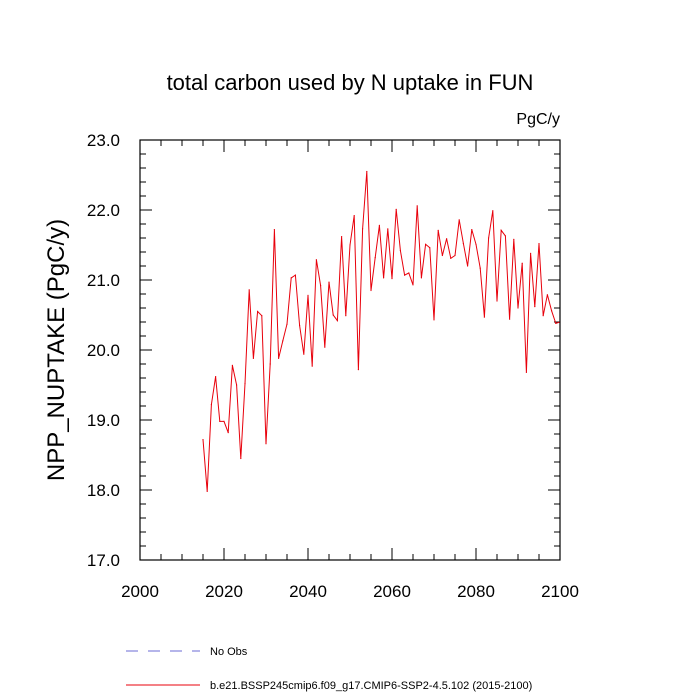  I want to click on units-label: PgC/y, so click(538, 119).